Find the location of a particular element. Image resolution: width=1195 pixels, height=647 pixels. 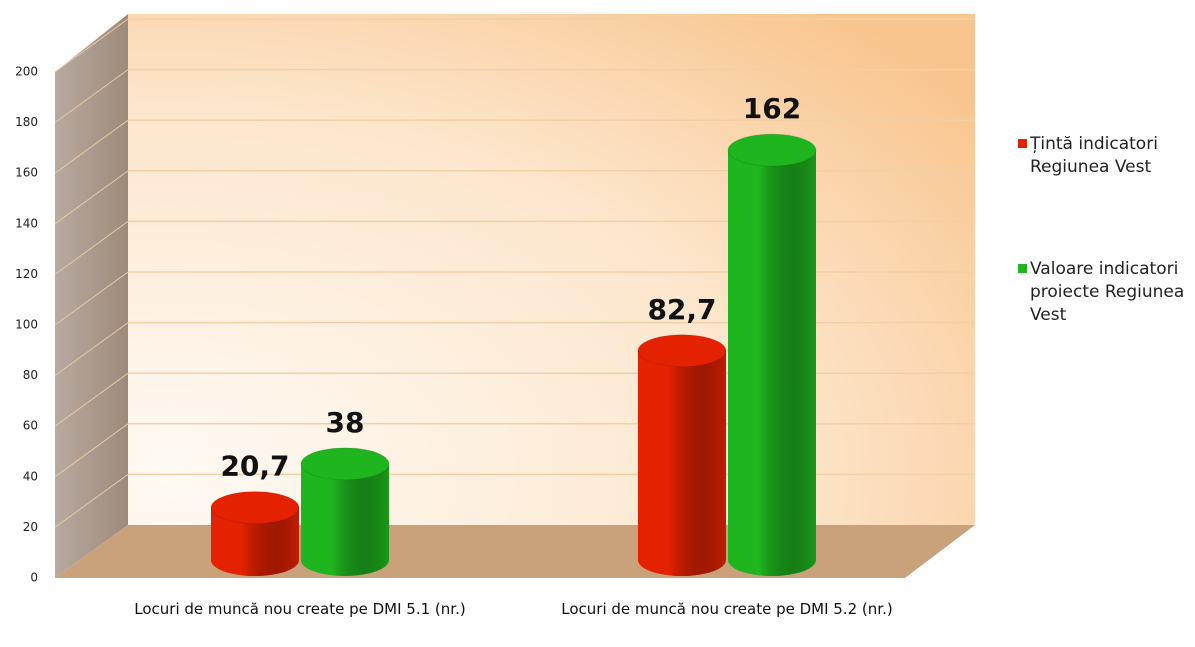

y-tick-label: 100 is located at coordinates (26, 325).